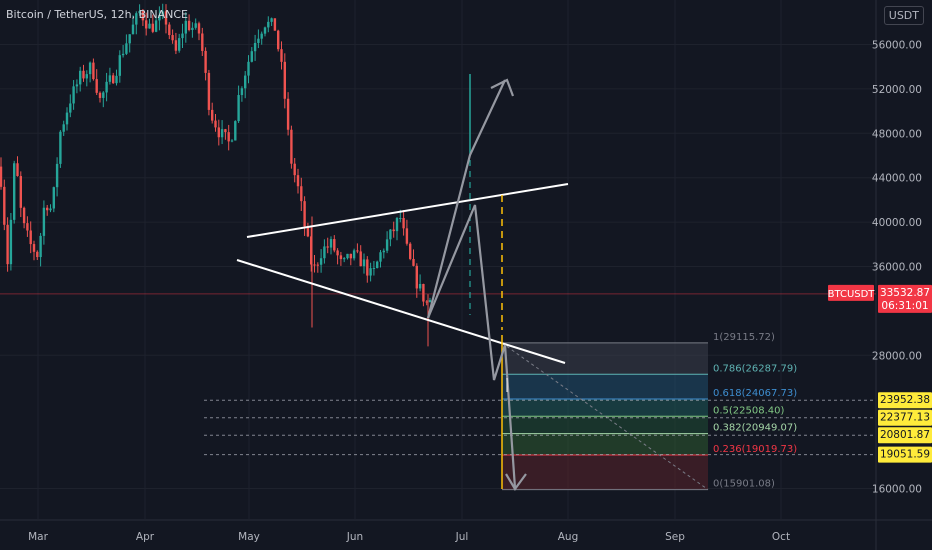 The image size is (932, 550). Describe the element at coordinates (744, 484) in the screenshot. I see `fib-label: 0(15901.08)` at that location.